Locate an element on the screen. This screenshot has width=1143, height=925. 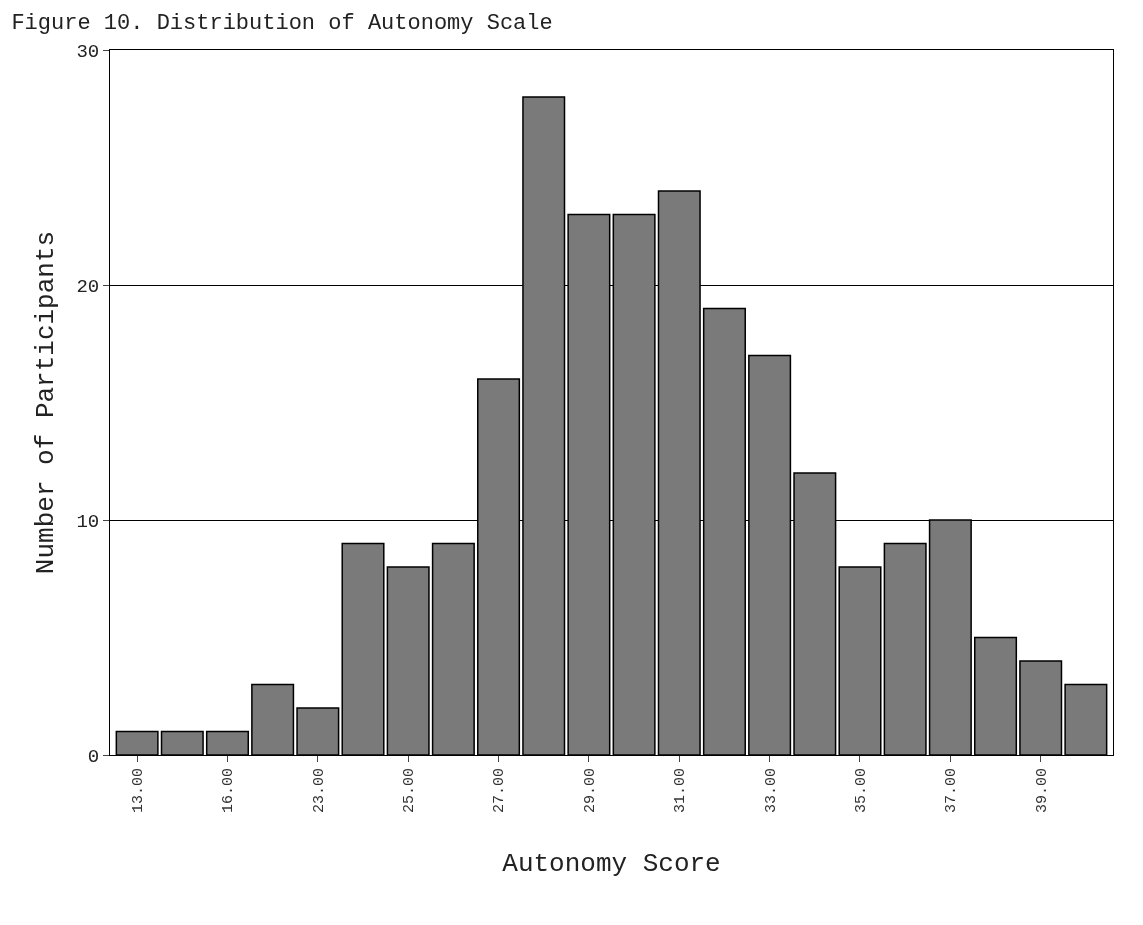
x-tick-label: 27.00 is located at coordinates (500, 791).